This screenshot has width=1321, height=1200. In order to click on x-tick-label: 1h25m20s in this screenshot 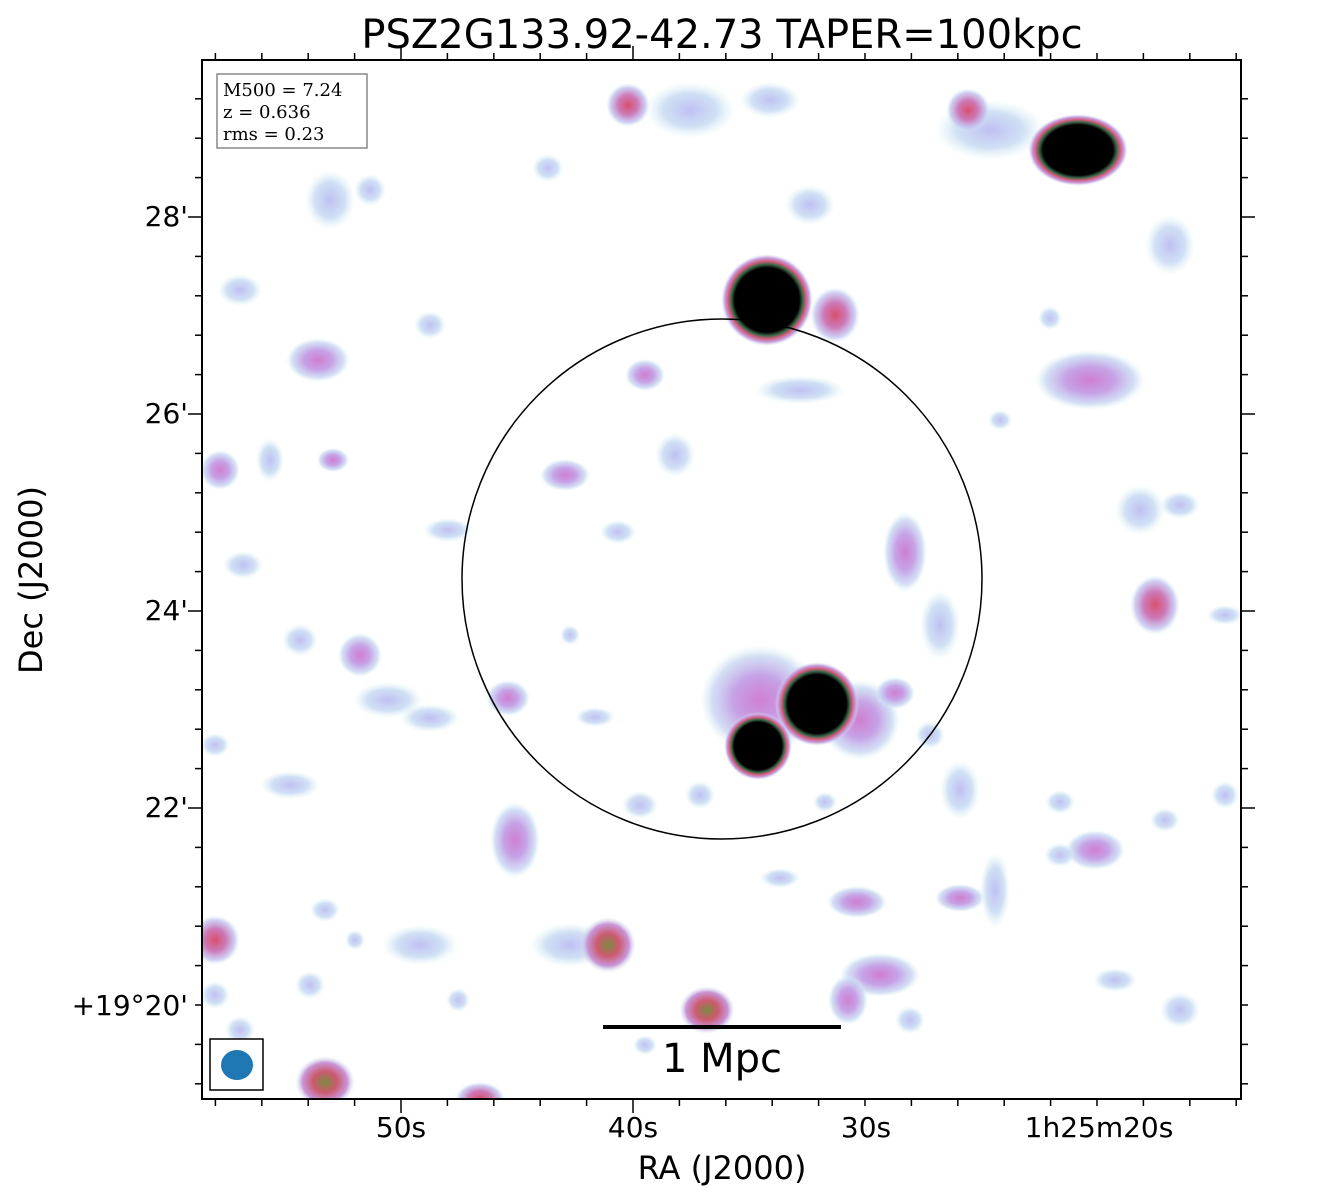, I will do `click(1099, 1127)`.